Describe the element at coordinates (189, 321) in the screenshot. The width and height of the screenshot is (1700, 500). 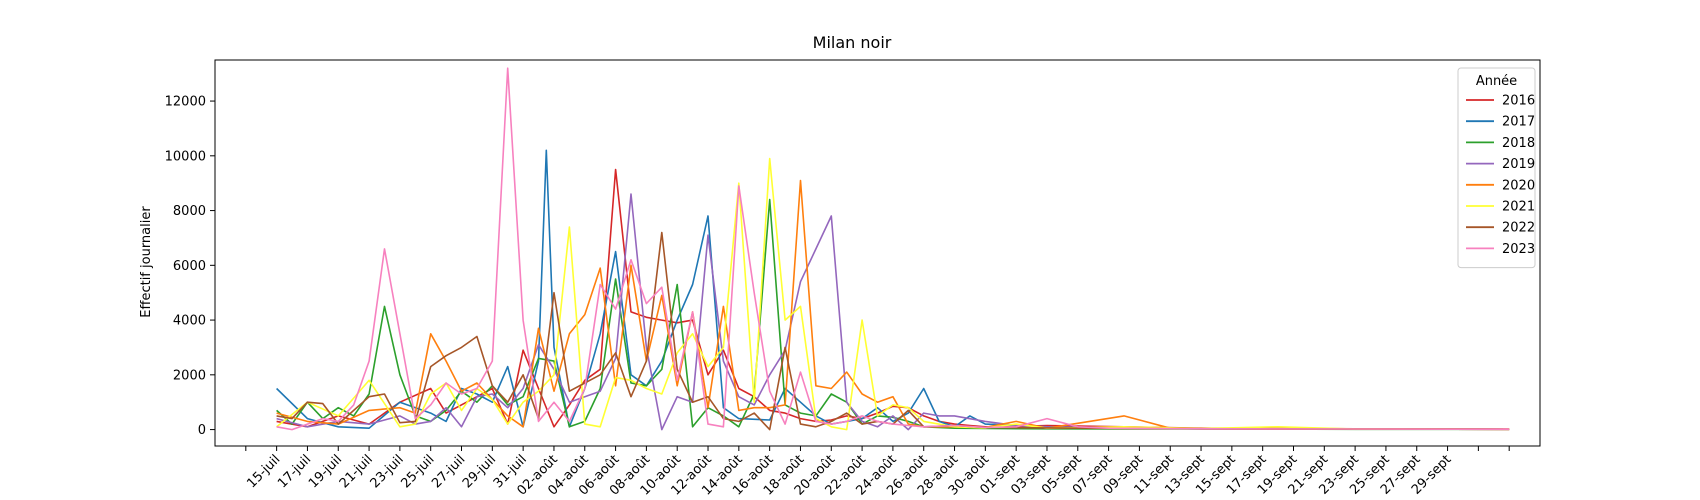
I see `y-tick-label: 4000` at that location.